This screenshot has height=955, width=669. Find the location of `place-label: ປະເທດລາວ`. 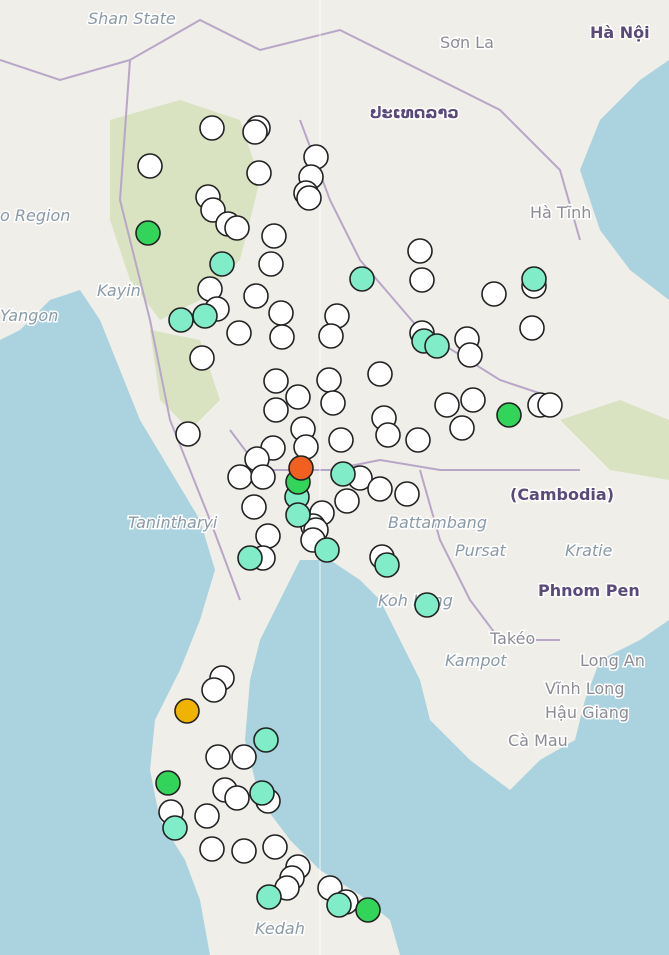

place-label: ປະເທດລາວ is located at coordinates (414, 112).